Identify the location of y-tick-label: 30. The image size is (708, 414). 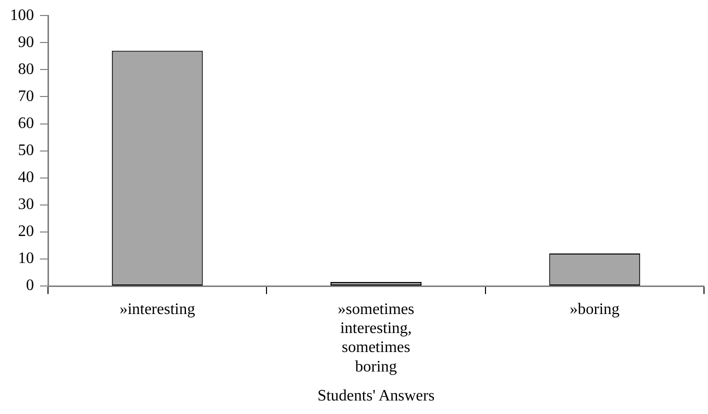
(26, 205).